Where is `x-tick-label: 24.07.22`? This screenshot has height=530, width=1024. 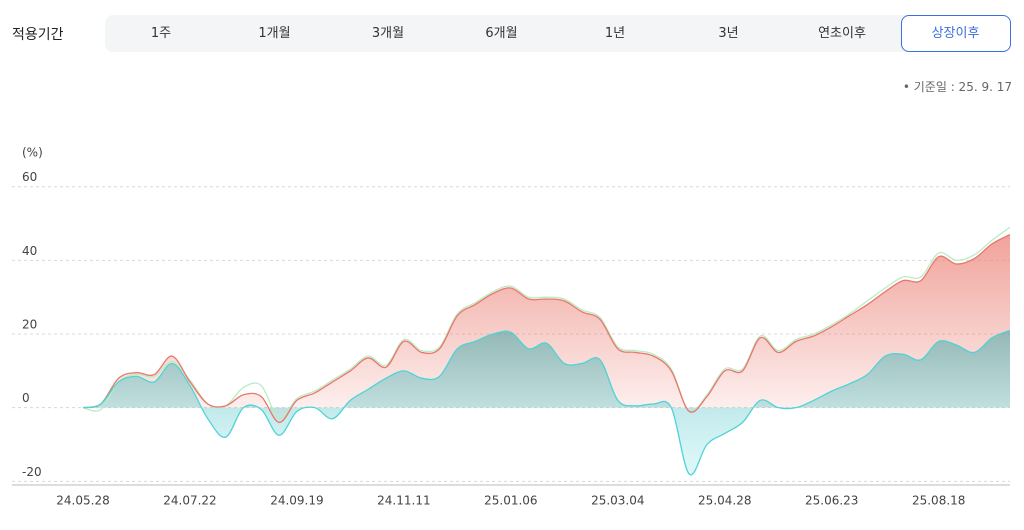 x-tick-label: 24.07.22 is located at coordinates (189, 501).